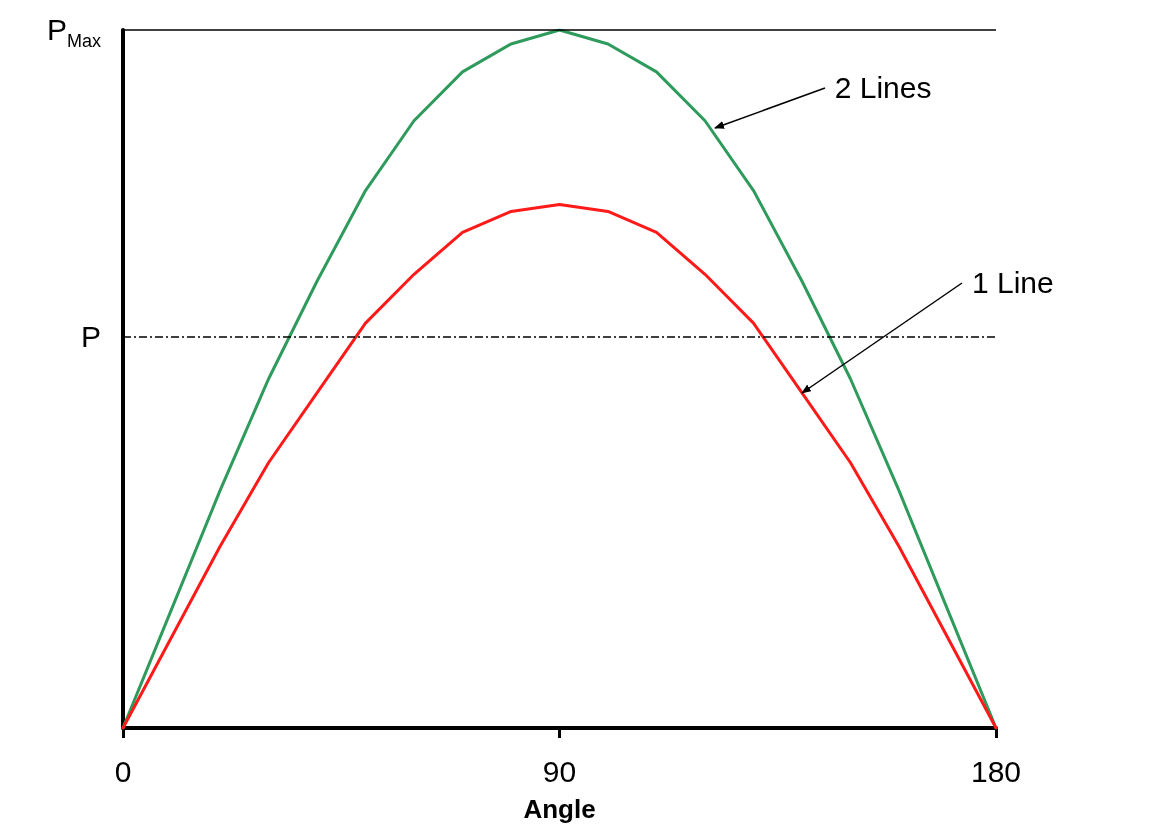  I want to click on x-tick-label: 180, so click(996, 771).